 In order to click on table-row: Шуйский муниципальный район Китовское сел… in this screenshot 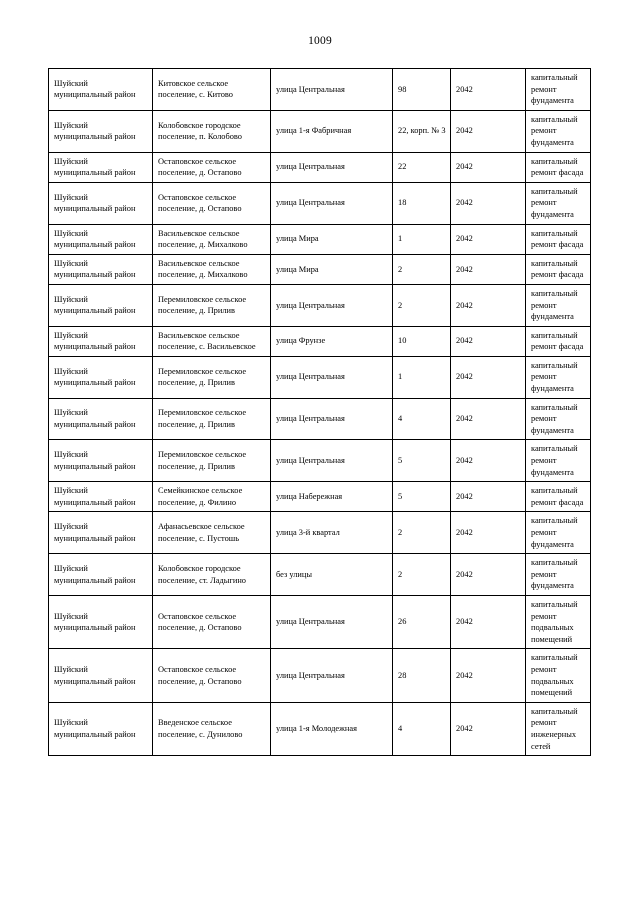, I will do `click(319, 89)`.